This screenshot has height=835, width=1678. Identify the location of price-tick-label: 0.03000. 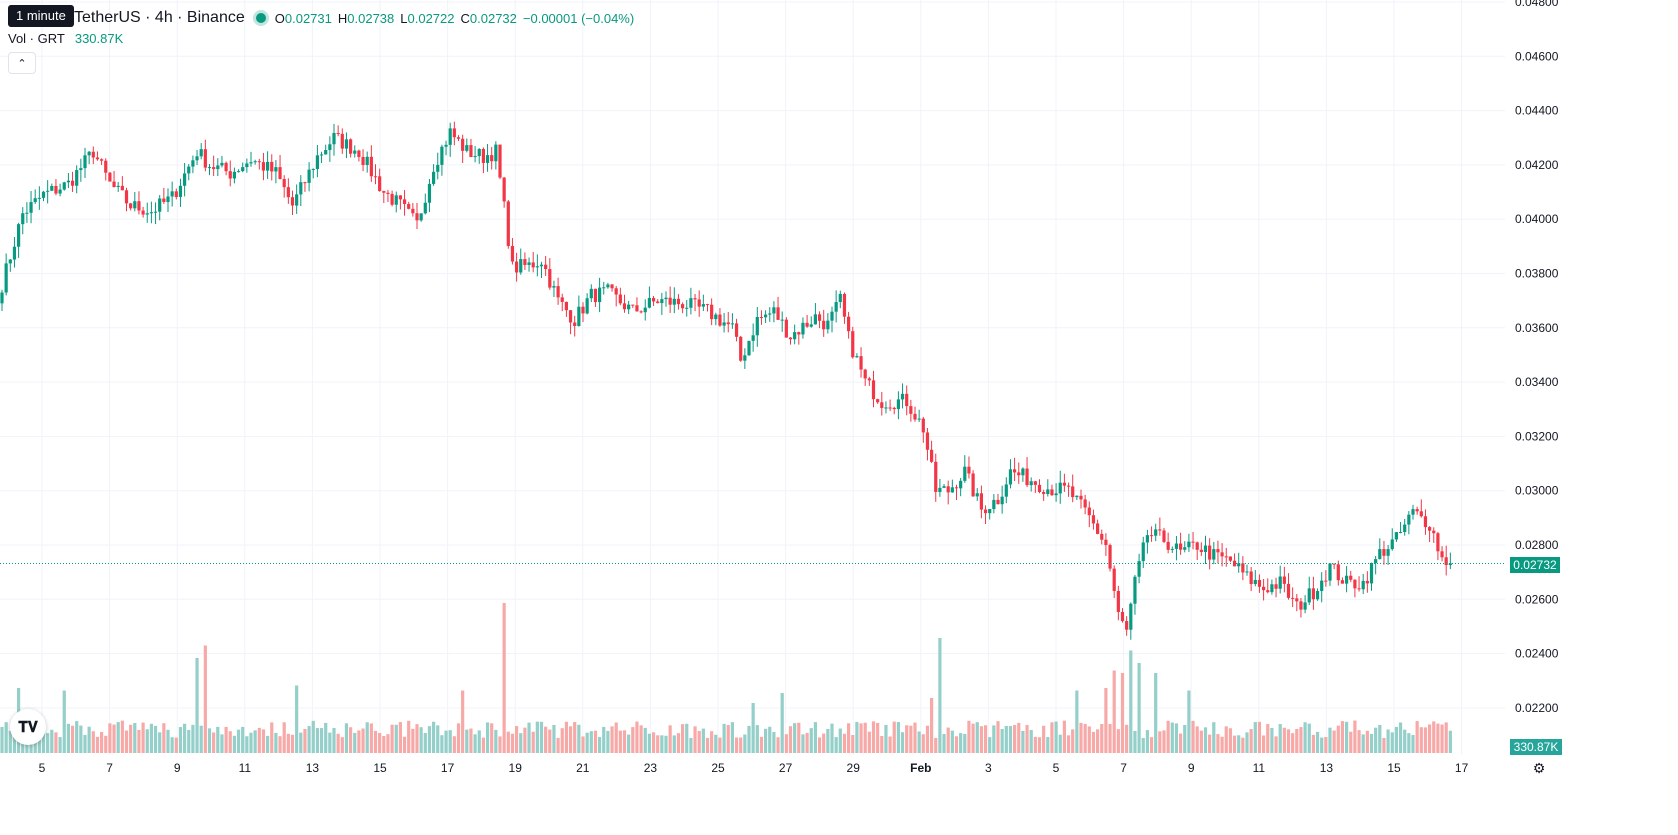
(1537, 491).